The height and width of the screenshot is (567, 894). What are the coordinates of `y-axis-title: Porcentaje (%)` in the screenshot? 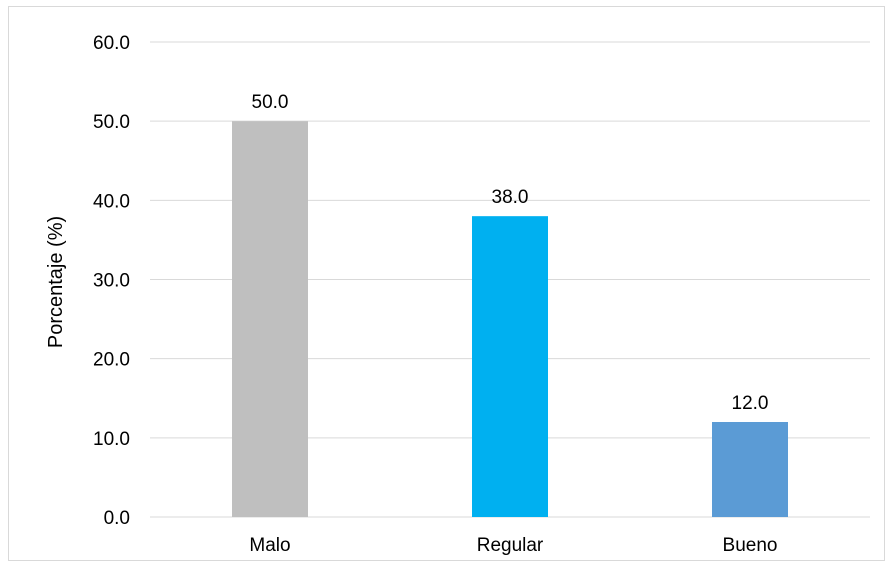 It's located at (56, 282).